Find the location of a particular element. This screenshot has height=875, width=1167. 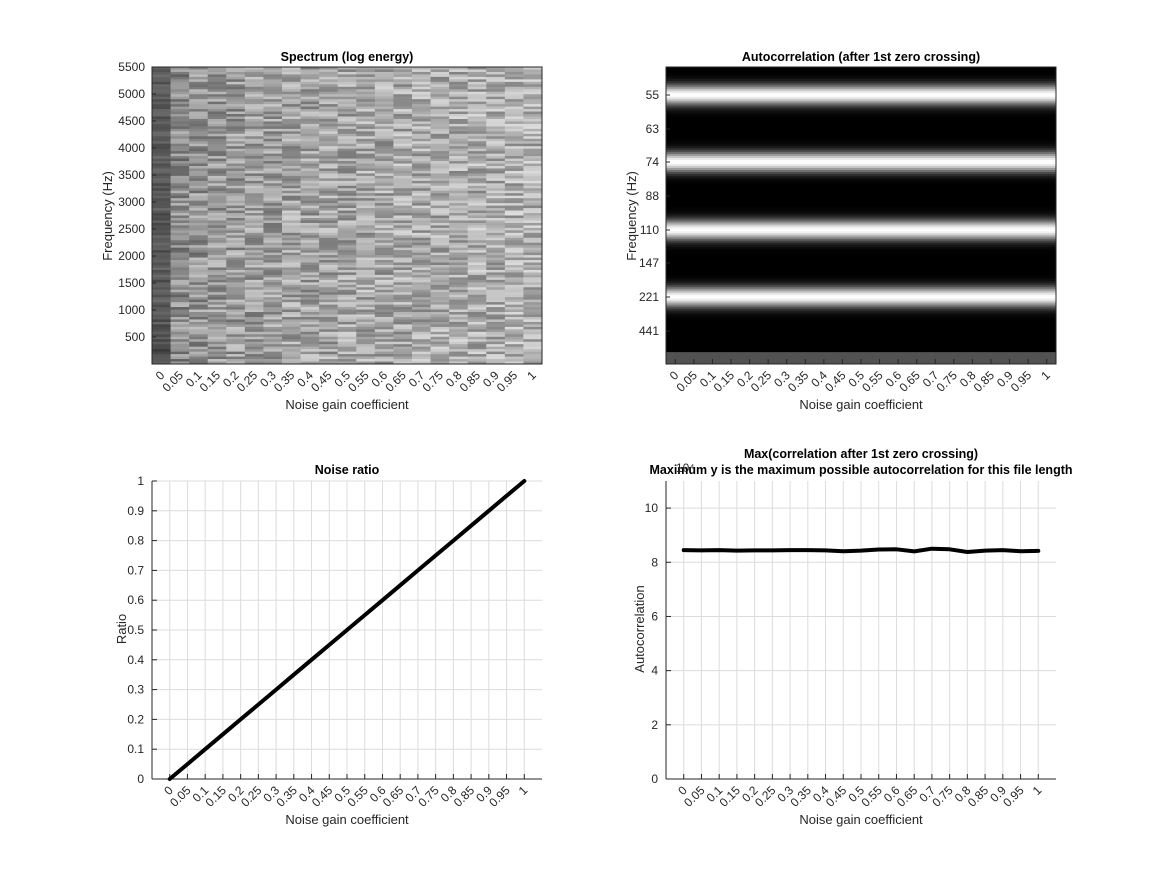

y-tick-label: 4500 is located at coordinates (131, 121).